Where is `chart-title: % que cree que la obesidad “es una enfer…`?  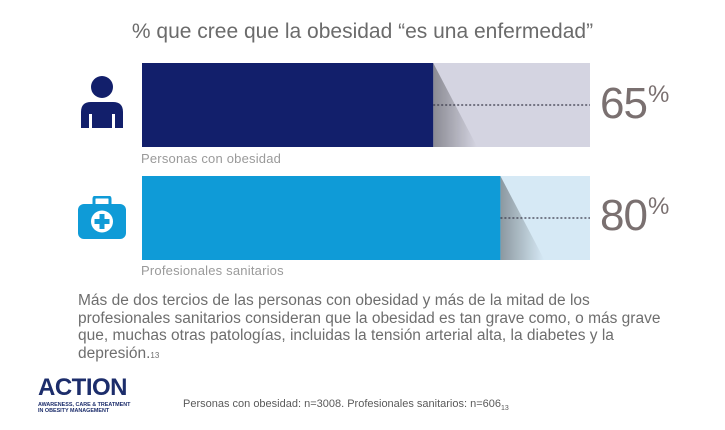 chart-title: % que cree que la obesidad “es una enfer… is located at coordinates (362, 31).